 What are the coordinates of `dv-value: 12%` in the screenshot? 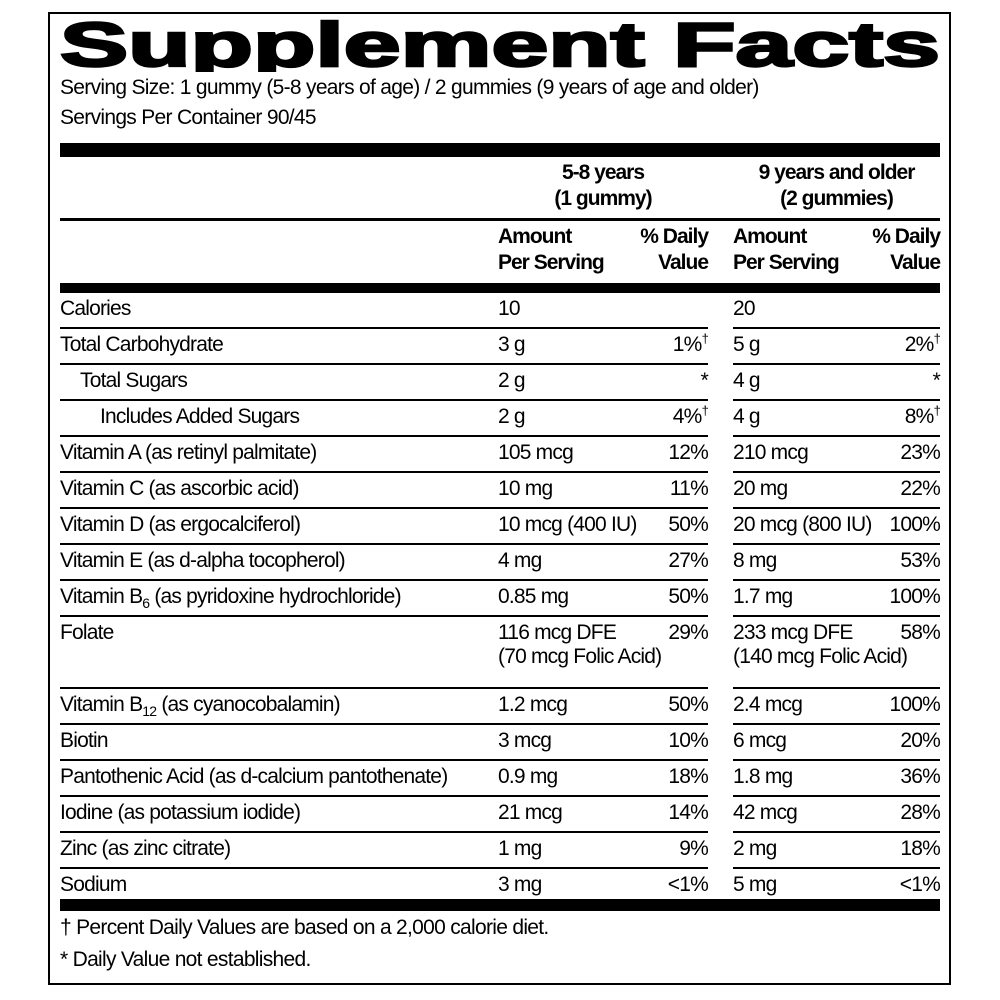 It's located at (688, 452).